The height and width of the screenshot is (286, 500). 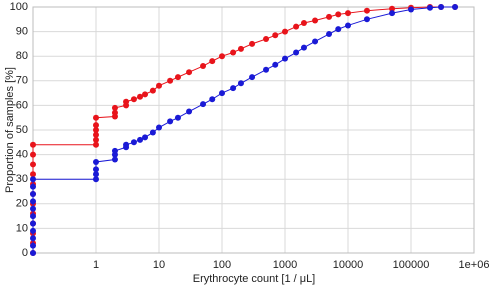 What do you see at coordinates (474, 265) in the screenshot?
I see `x-tick-label: 1e+06` at bounding box center [474, 265].